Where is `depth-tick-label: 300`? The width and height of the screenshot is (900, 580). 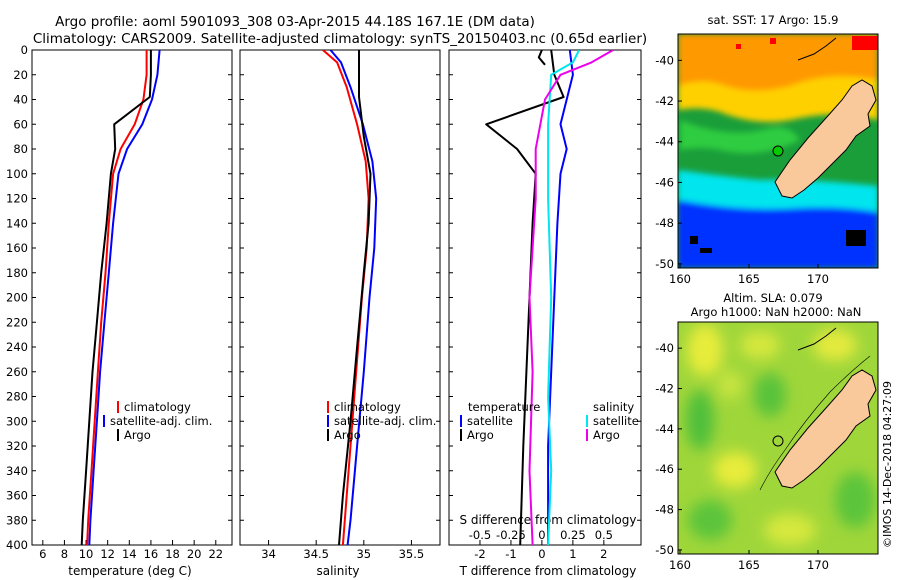
depth-tick-label: 300 is located at coordinates (17, 421).